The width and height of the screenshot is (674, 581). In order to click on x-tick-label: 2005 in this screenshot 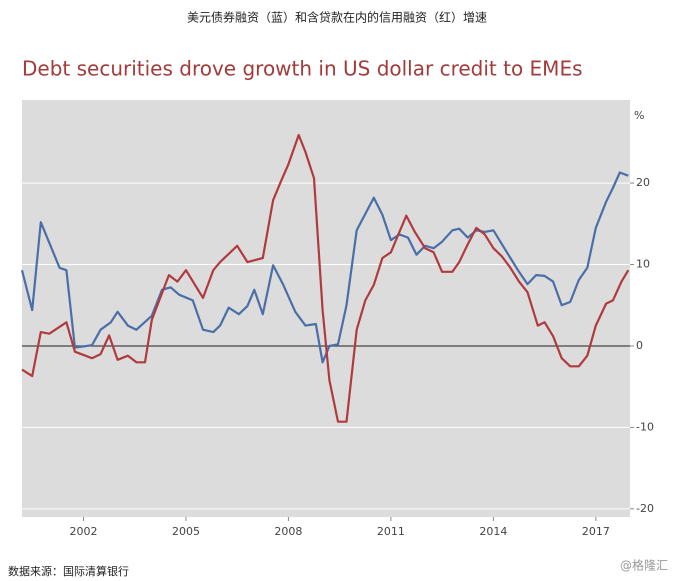, I will do `click(186, 531)`.